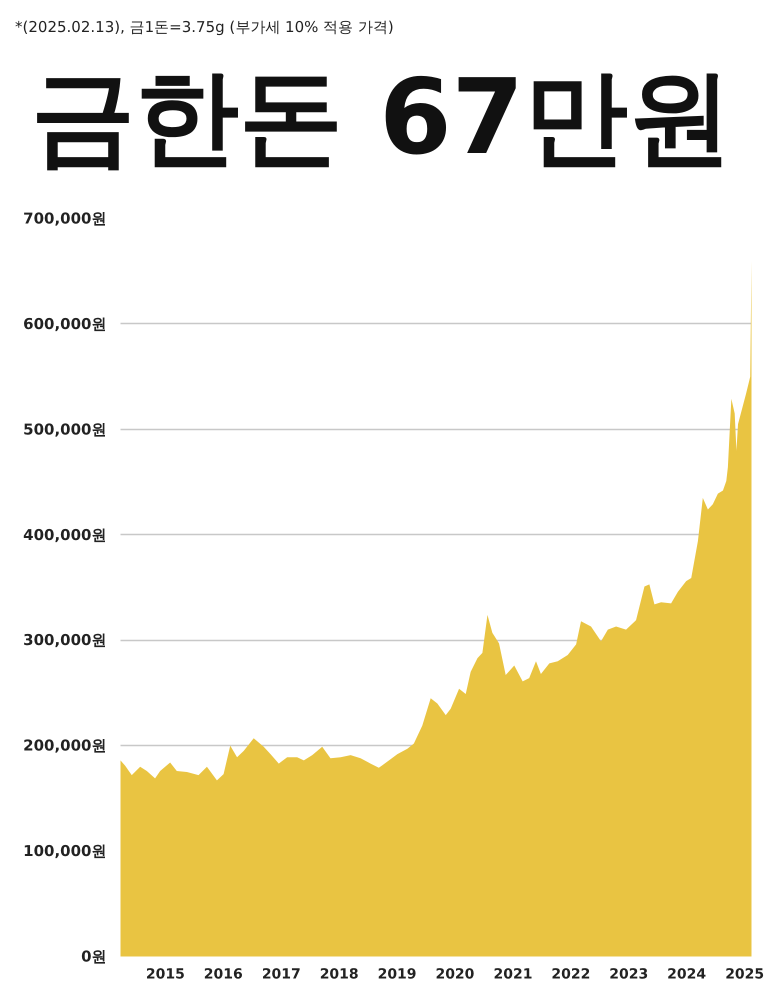 The height and width of the screenshot is (983, 773). What do you see at coordinates (65, 323) in the screenshot?
I see `y-tick-label: 600,000원` at bounding box center [65, 323].